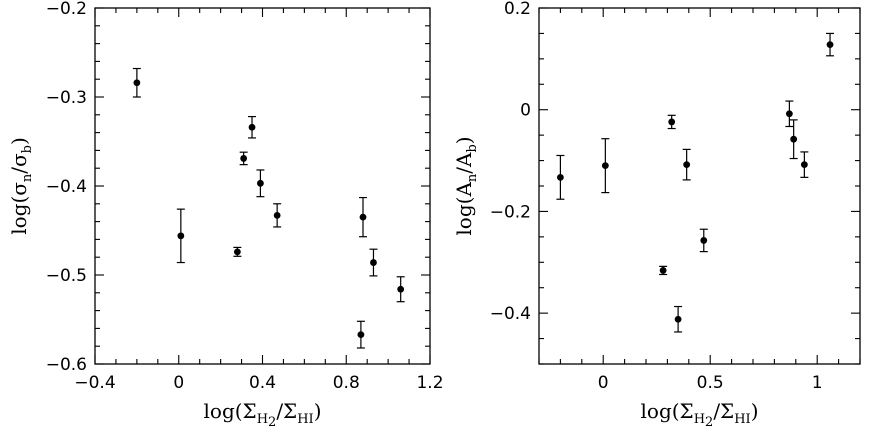 Image resolution: width=869 pixels, height=431 pixels. Describe the element at coordinates (710, 383) in the screenshot. I see `x-tick-label: 0.5` at that location.